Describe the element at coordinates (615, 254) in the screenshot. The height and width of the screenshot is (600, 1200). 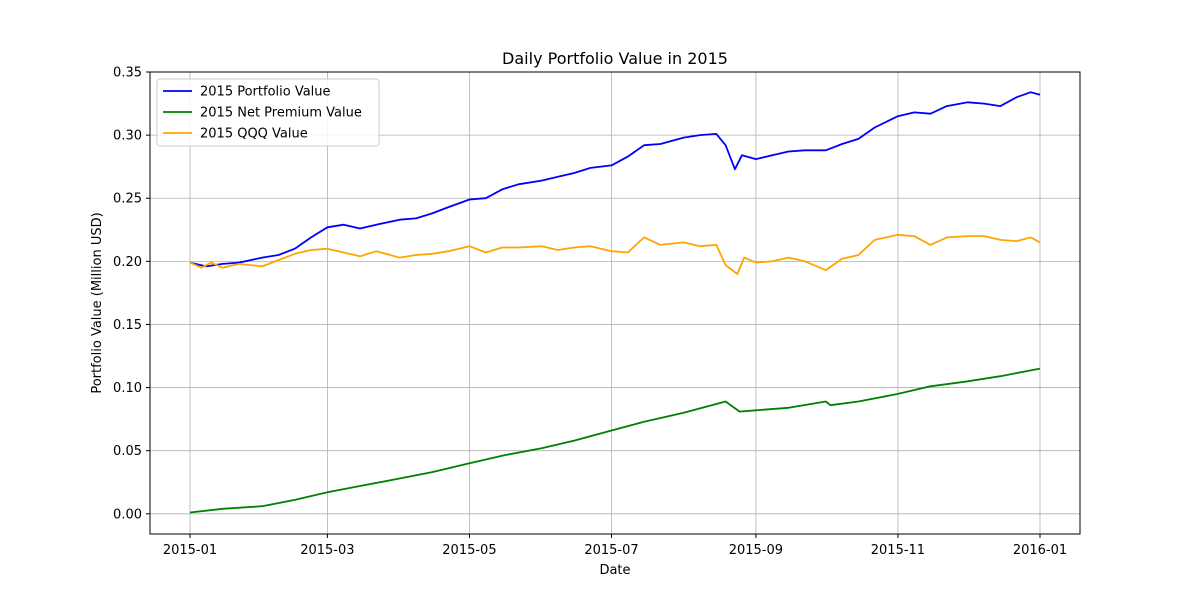
I see `series-line-2015-qqq-value` at that location.